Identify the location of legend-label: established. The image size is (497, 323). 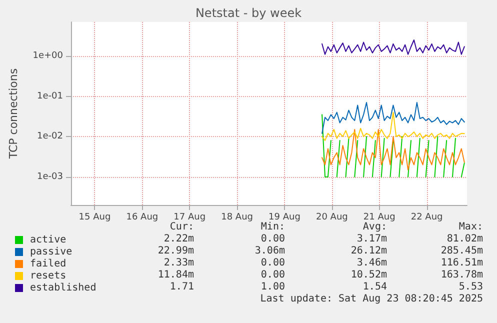
(63, 288).